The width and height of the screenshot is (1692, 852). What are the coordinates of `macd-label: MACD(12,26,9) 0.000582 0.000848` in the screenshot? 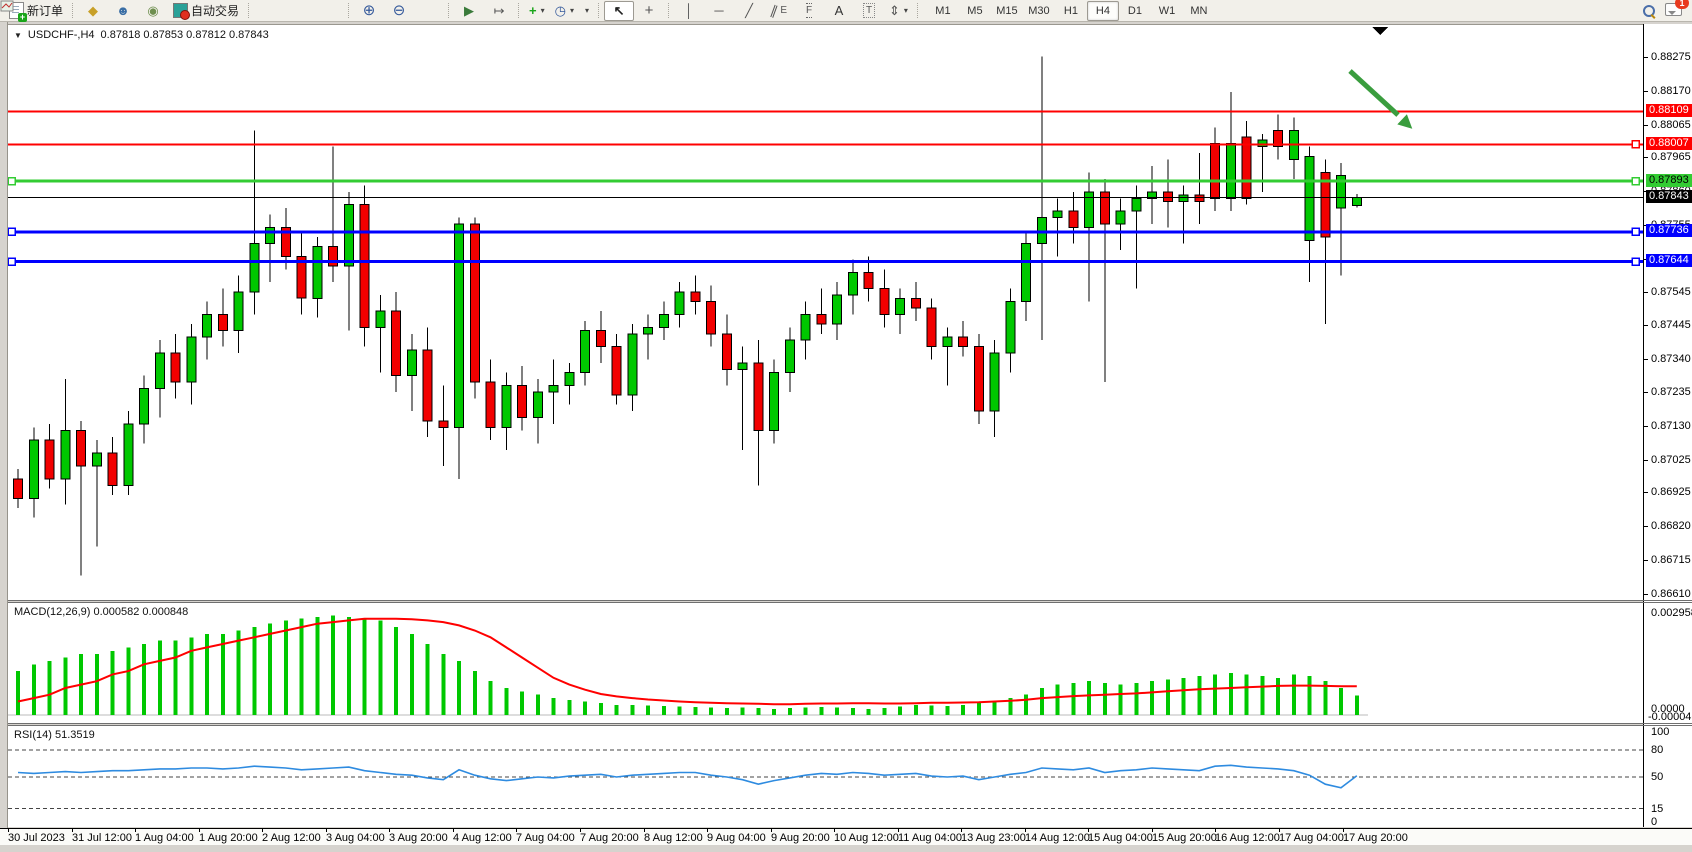 It's located at (101, 612).